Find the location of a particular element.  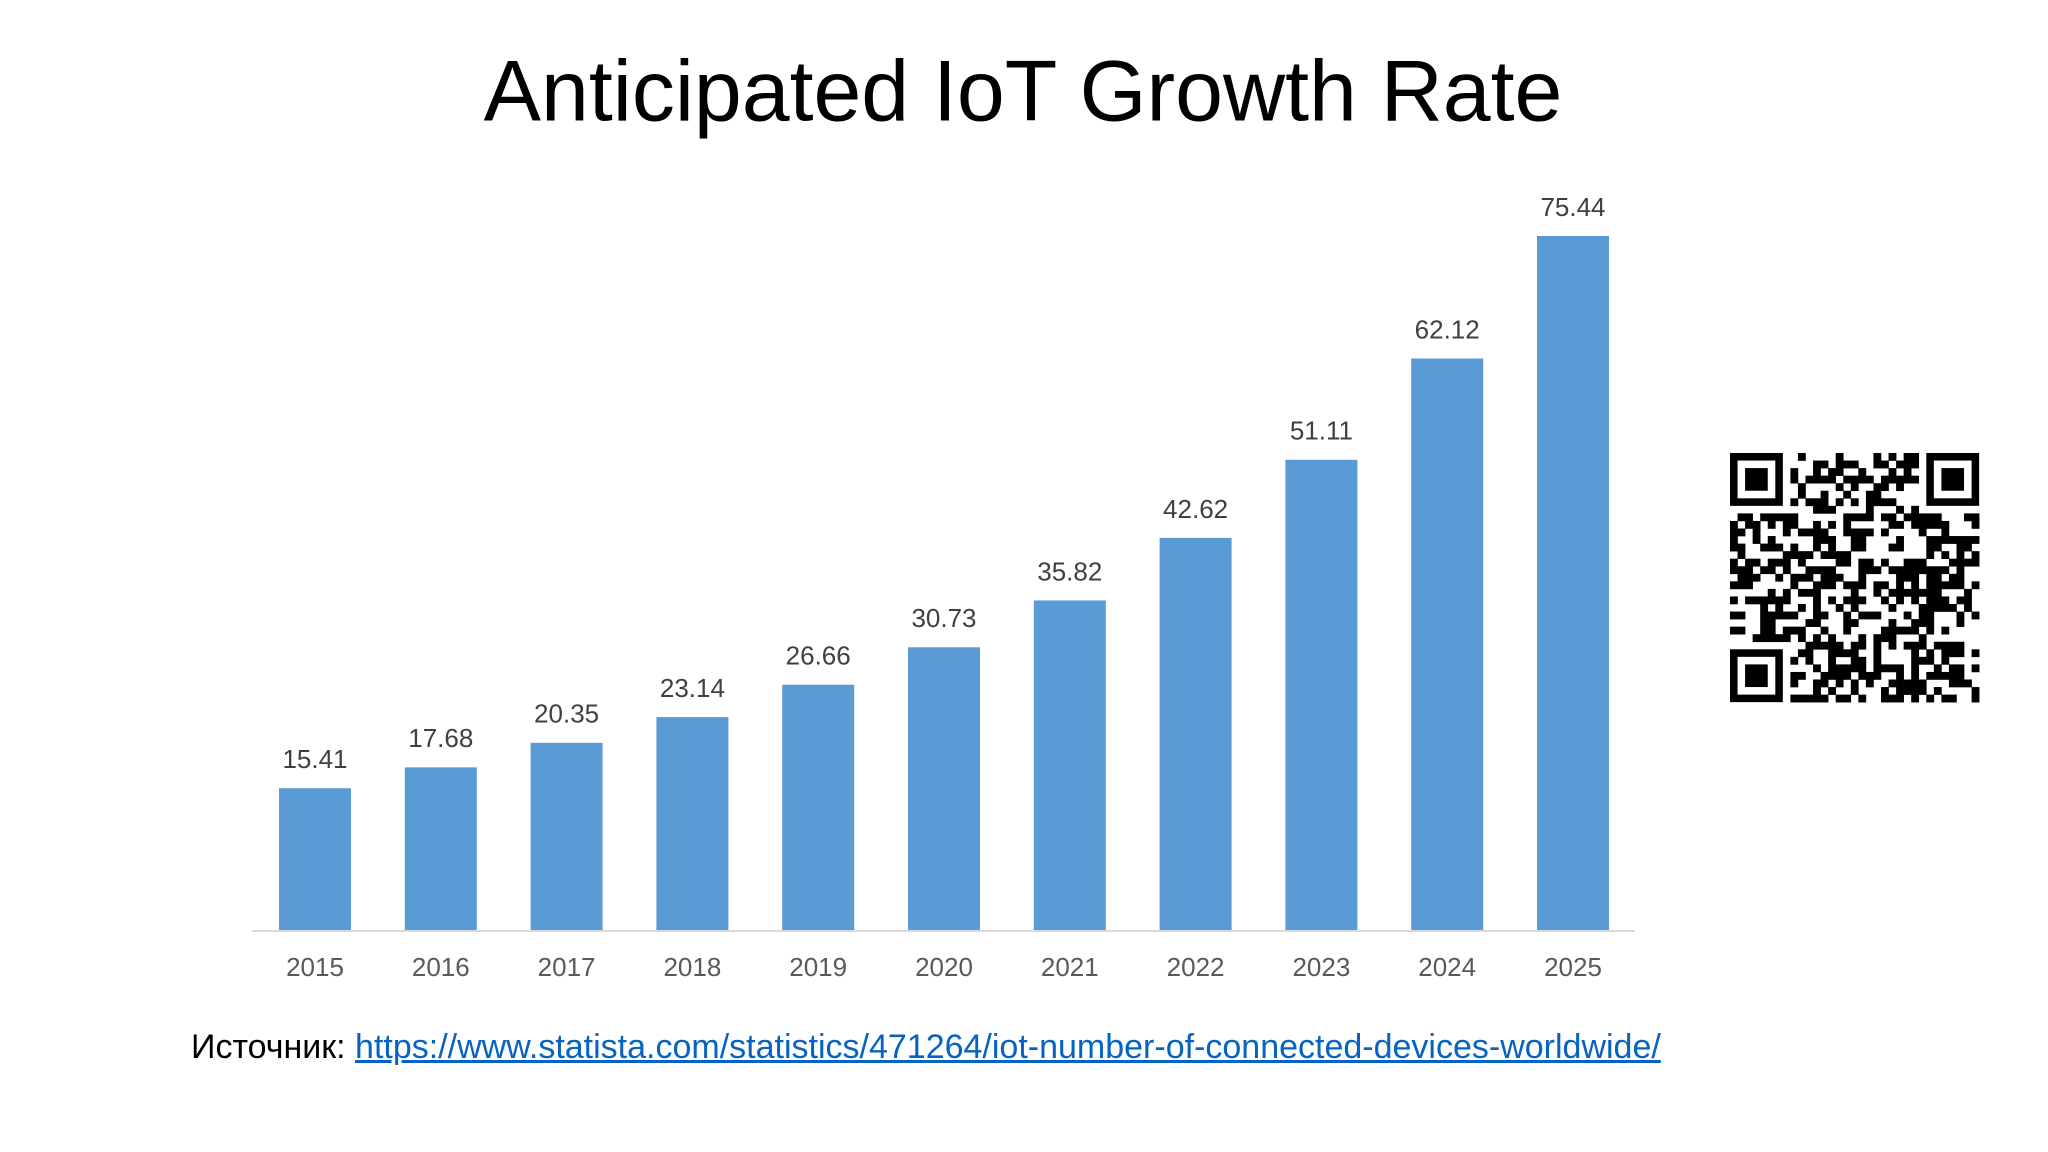

x-tick-label: 2018 is located at coordinates (692, 967).